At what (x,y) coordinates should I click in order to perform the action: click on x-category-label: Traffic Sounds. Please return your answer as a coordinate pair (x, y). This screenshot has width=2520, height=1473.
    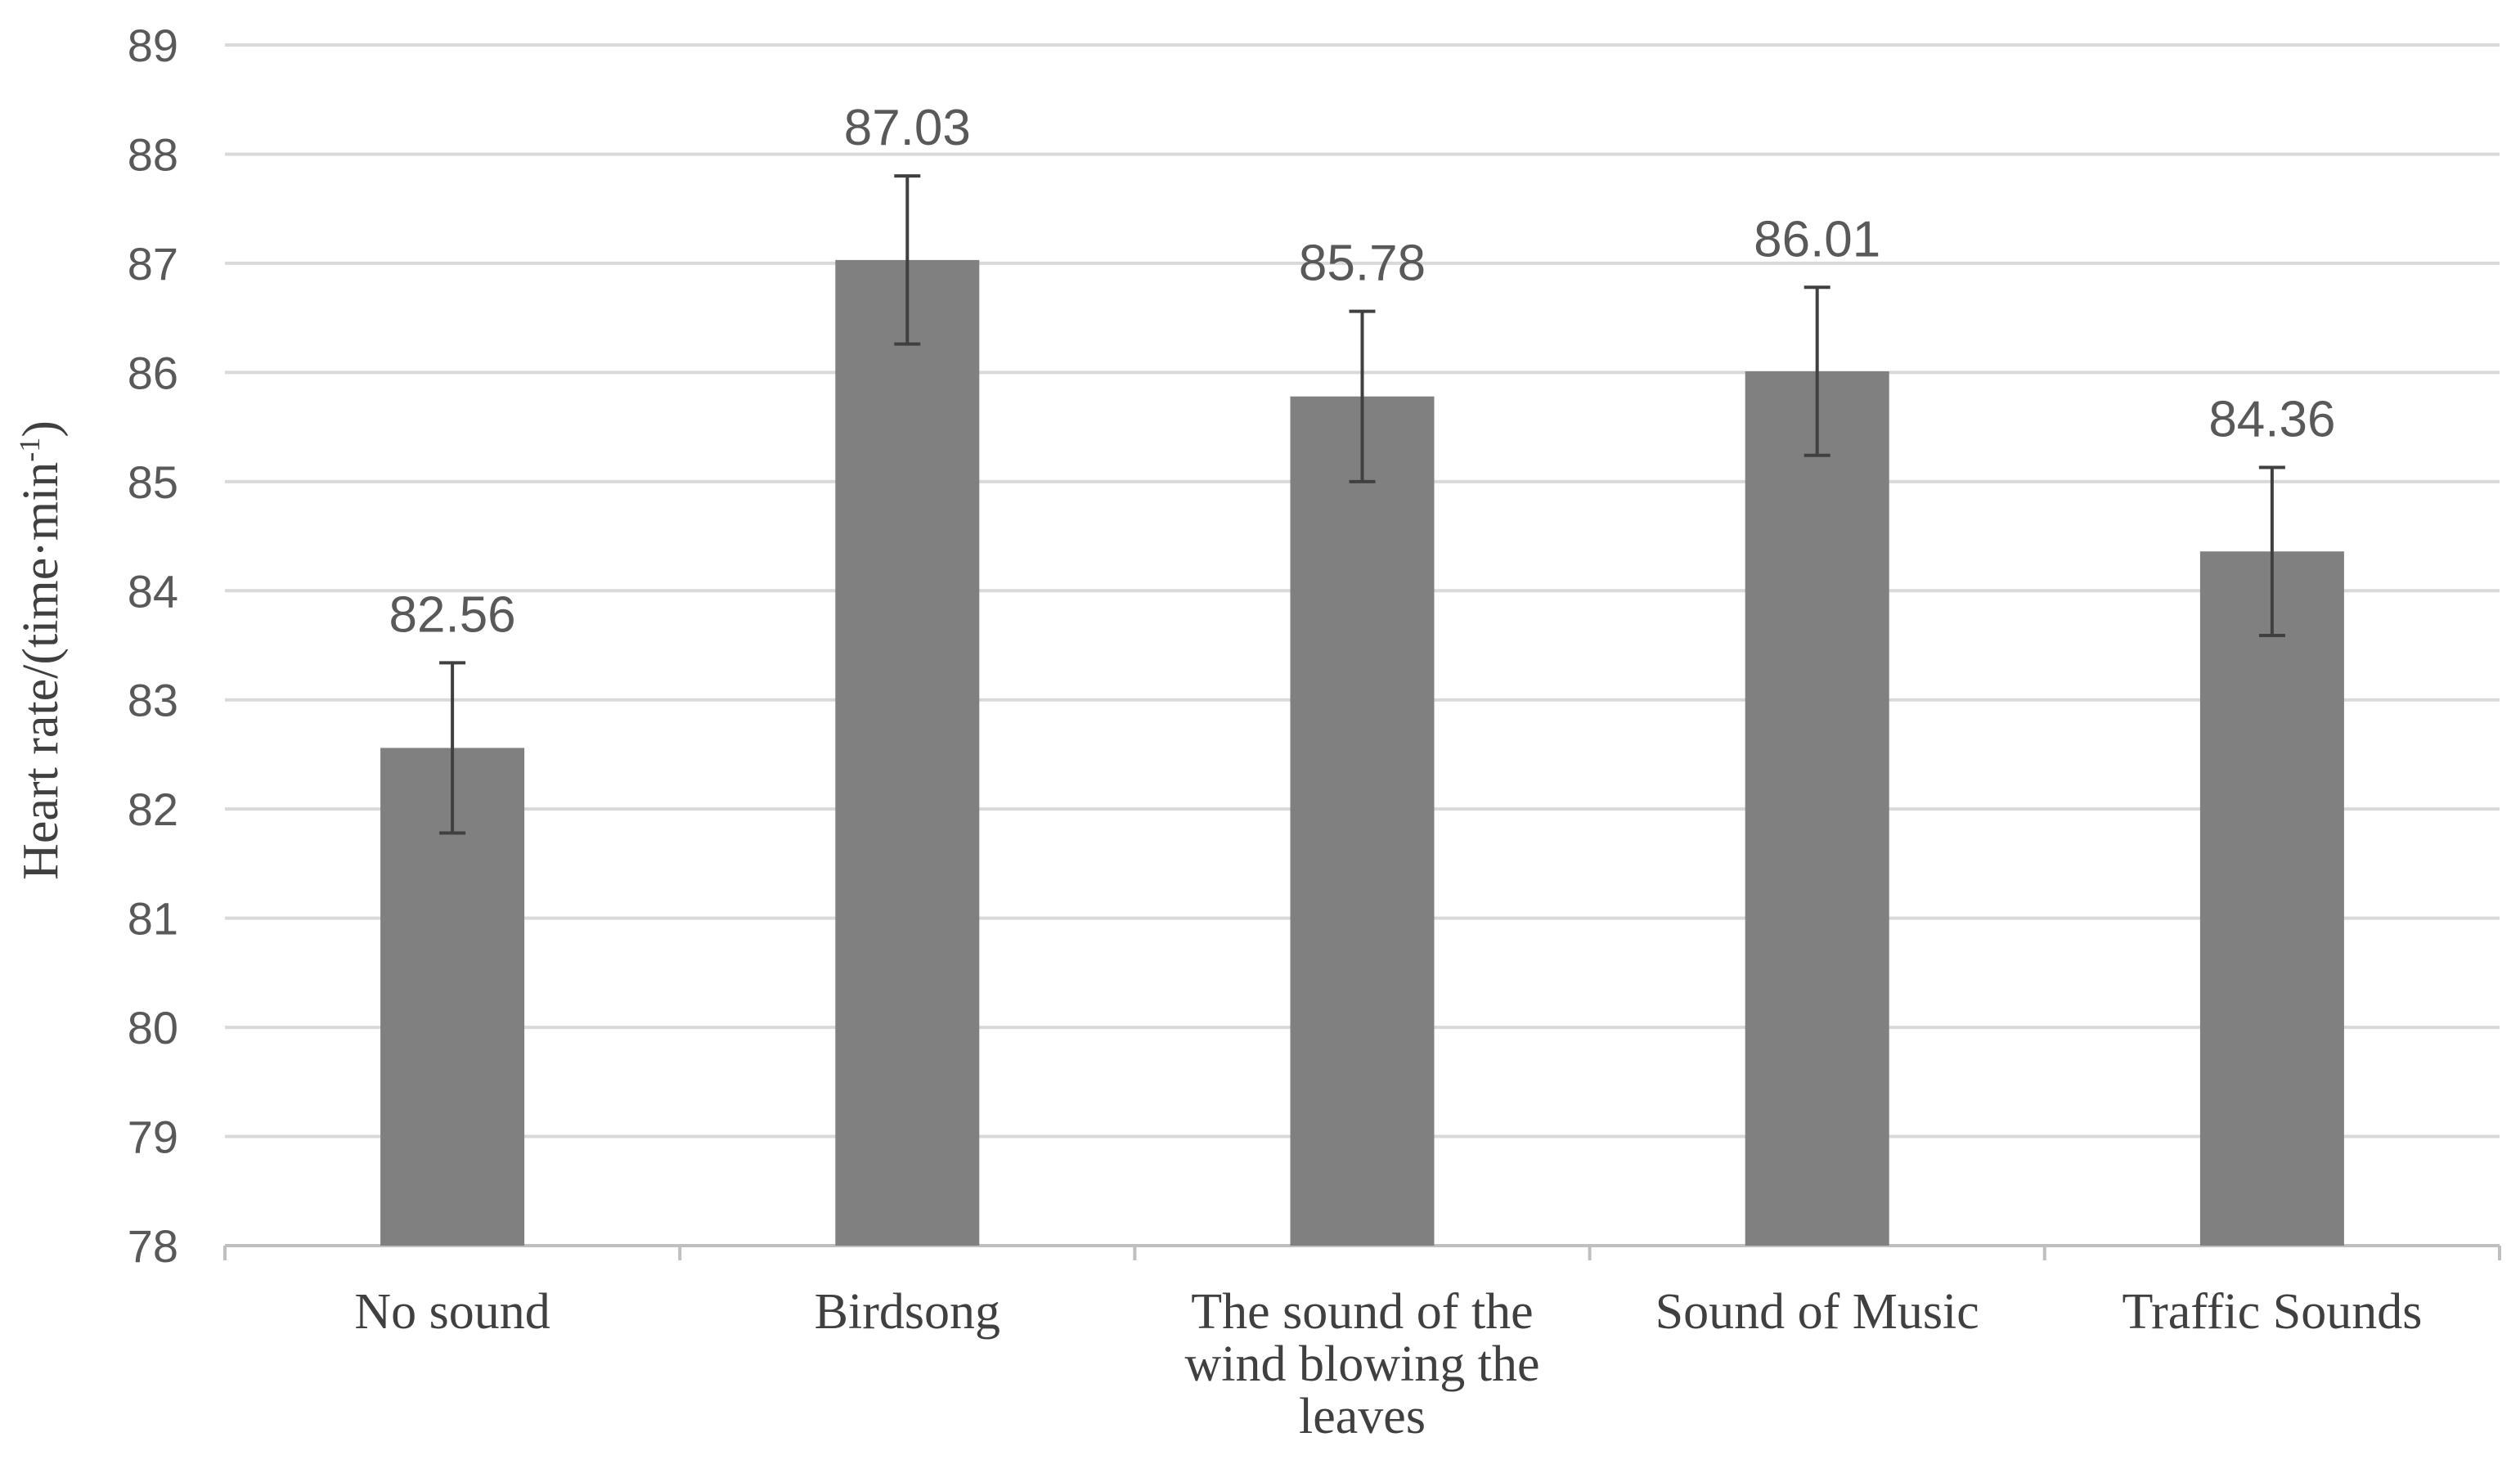
    Looking at the image, I should click on (2272, 1312).